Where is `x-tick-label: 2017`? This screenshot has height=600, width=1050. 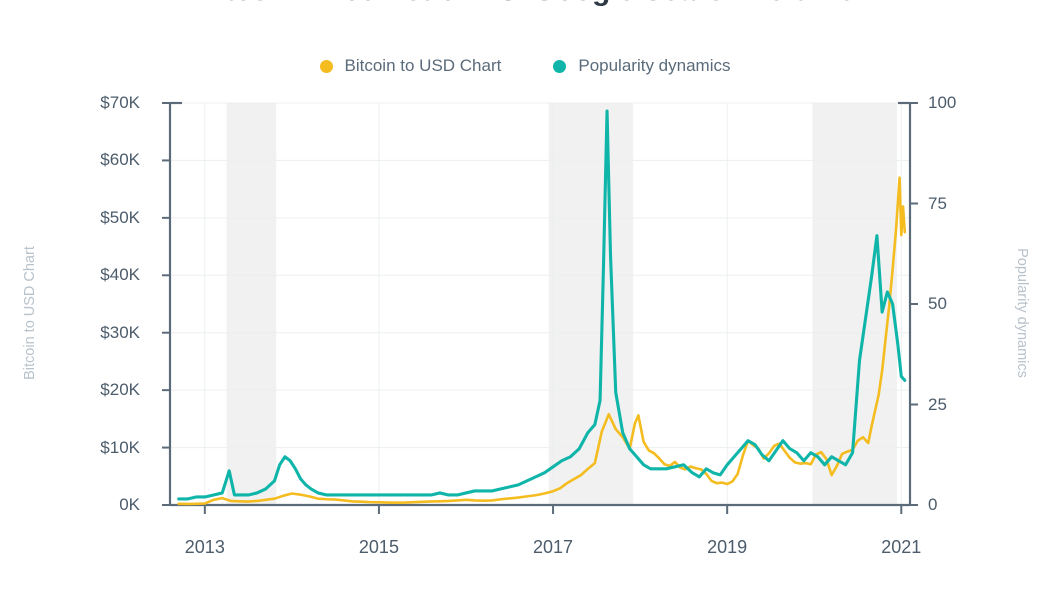 x-tick-label: 2017 is located at coordinates (553, 547).